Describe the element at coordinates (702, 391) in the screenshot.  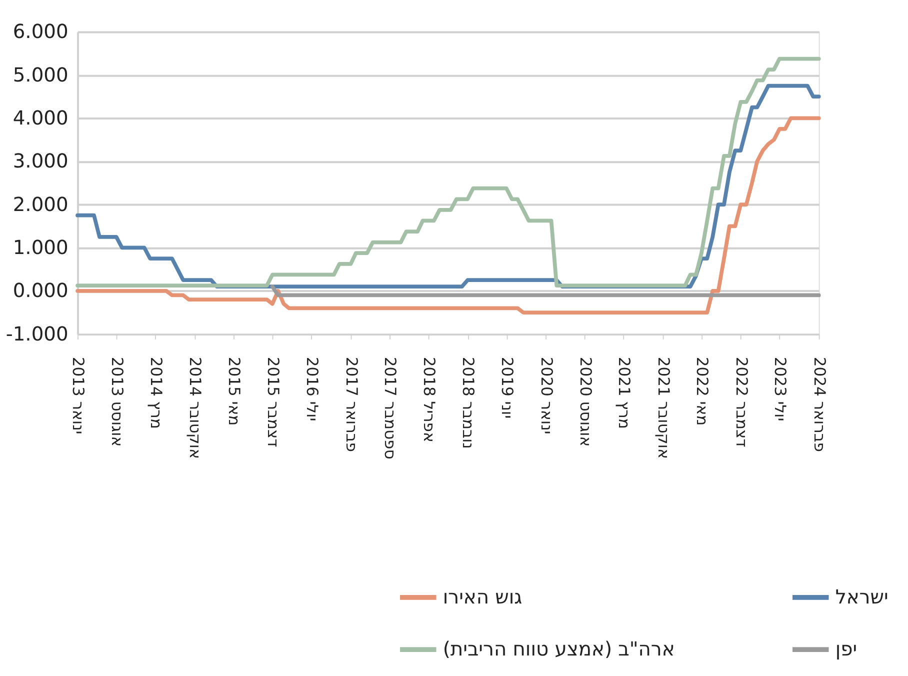
I see `x-tick-label: מאי 2022` at that location.